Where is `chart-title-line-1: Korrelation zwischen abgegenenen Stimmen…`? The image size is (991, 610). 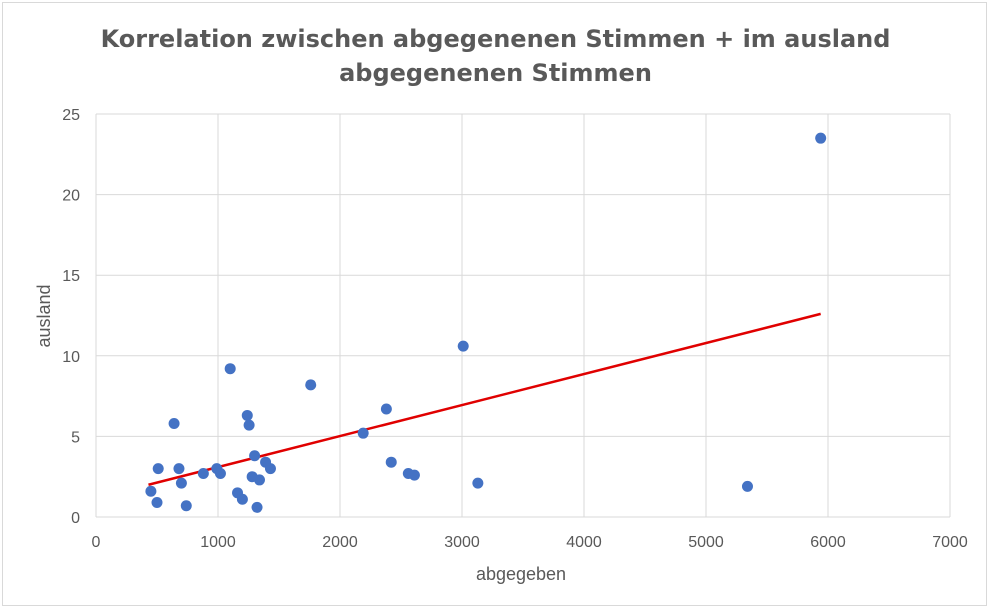 chart-title-line-1: Korrelation zwischen abgegenenen Stimmen… is located at coordinates (495, 39).